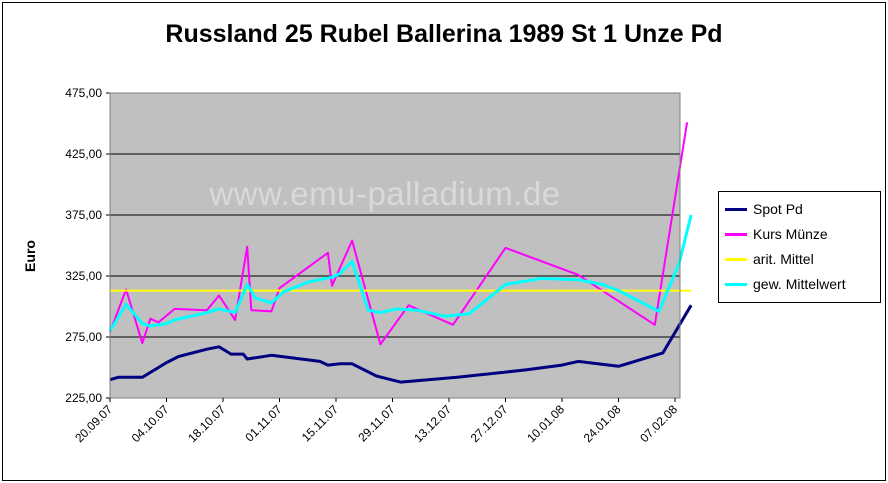  I want to click on y-tick-label: 225,00, so click(83, 398).